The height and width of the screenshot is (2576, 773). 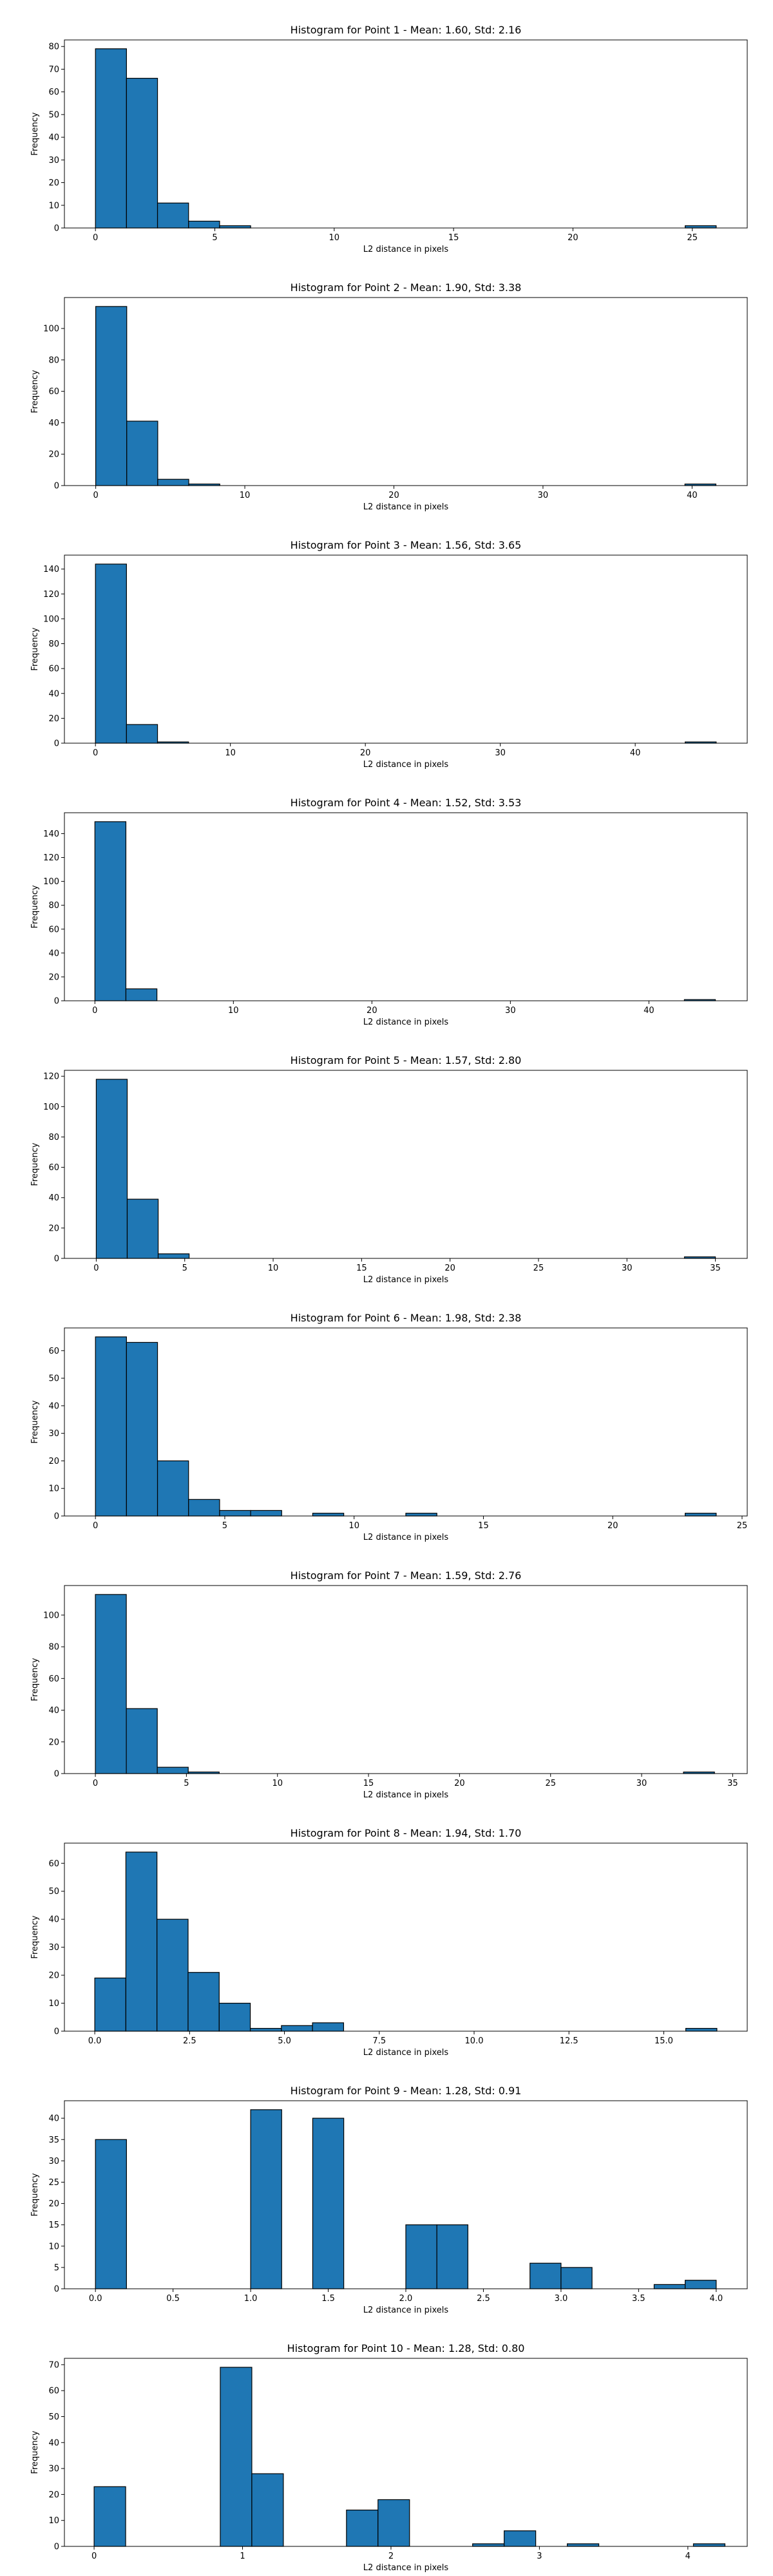 What do you see at coordinates (539, 2557) in the screenshot?
I see `x-tick-label: 3` at bounding box center [539, 2557].